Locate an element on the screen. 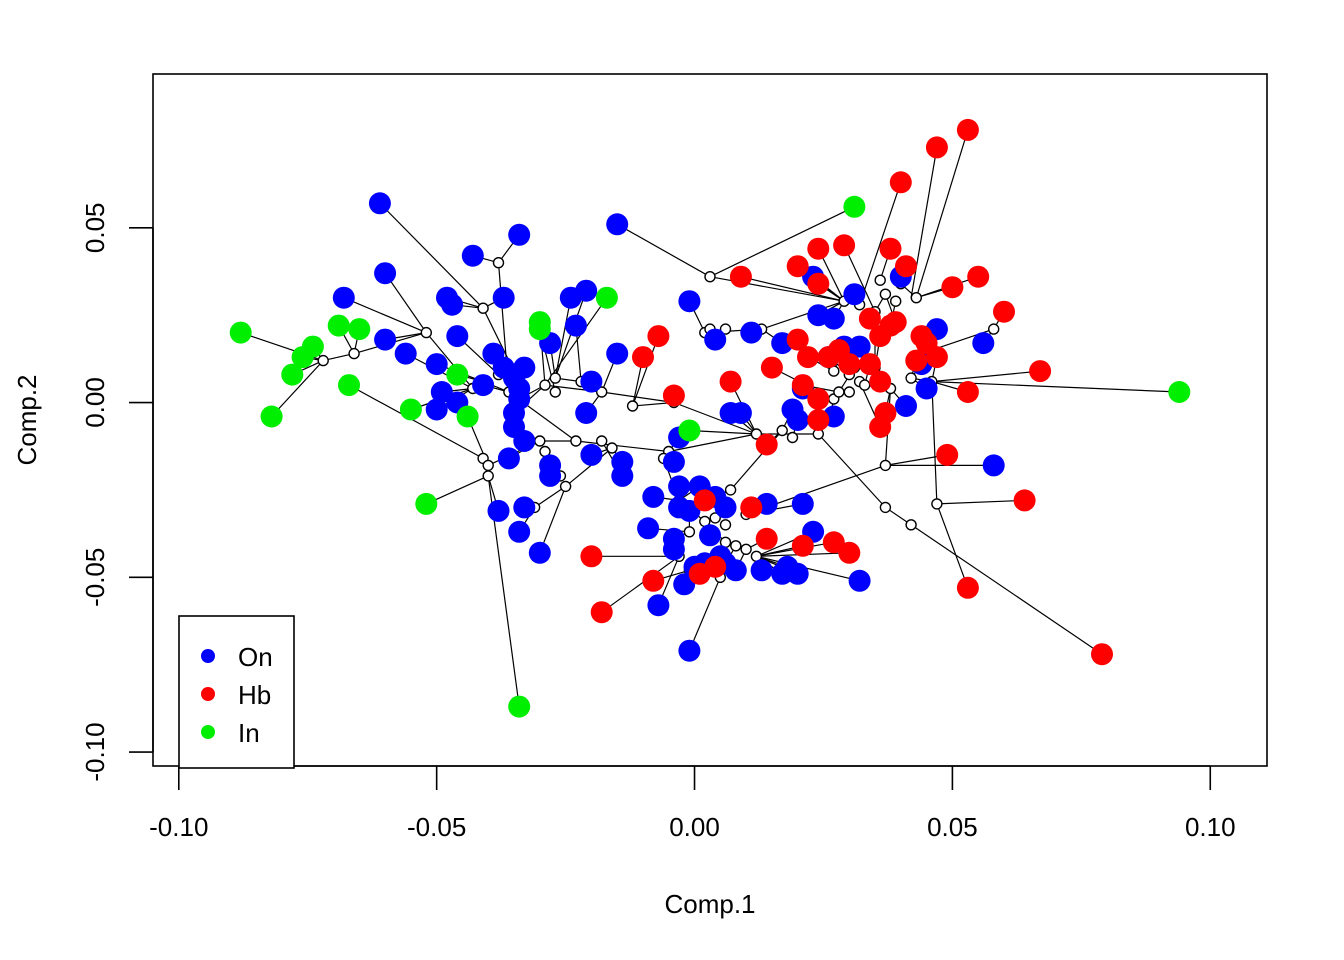  legend-marker-on is located at coordinates (208, 656).